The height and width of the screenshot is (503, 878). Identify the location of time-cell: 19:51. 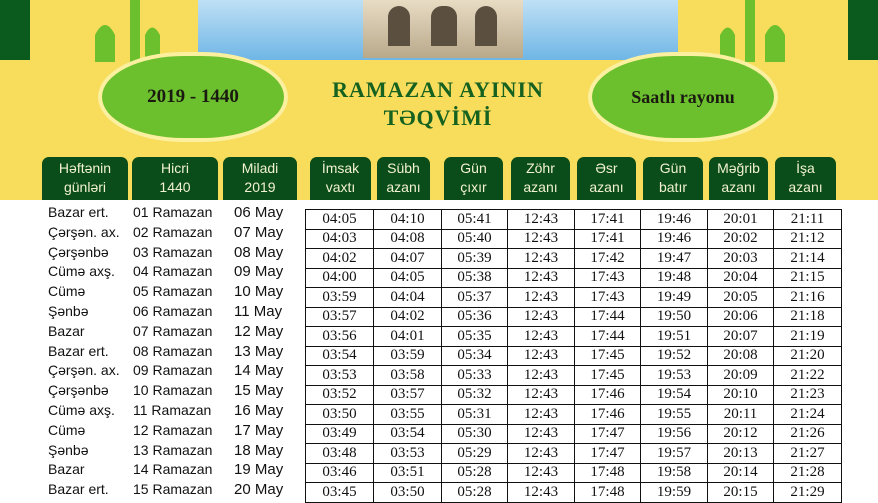
(674, 336).